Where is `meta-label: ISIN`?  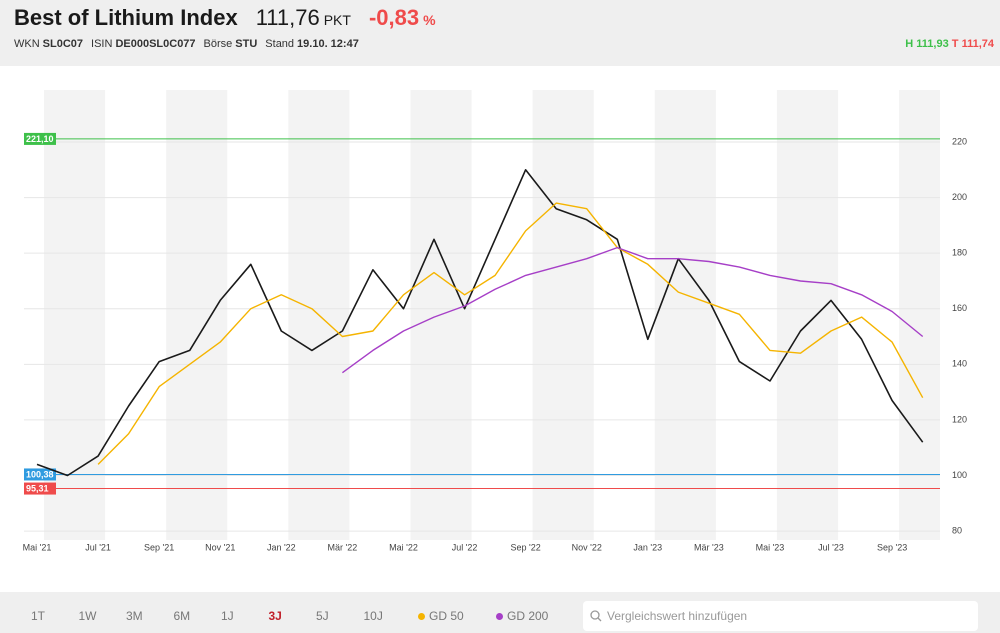
meta-label: ISIN is located at coordinates (102, 44).